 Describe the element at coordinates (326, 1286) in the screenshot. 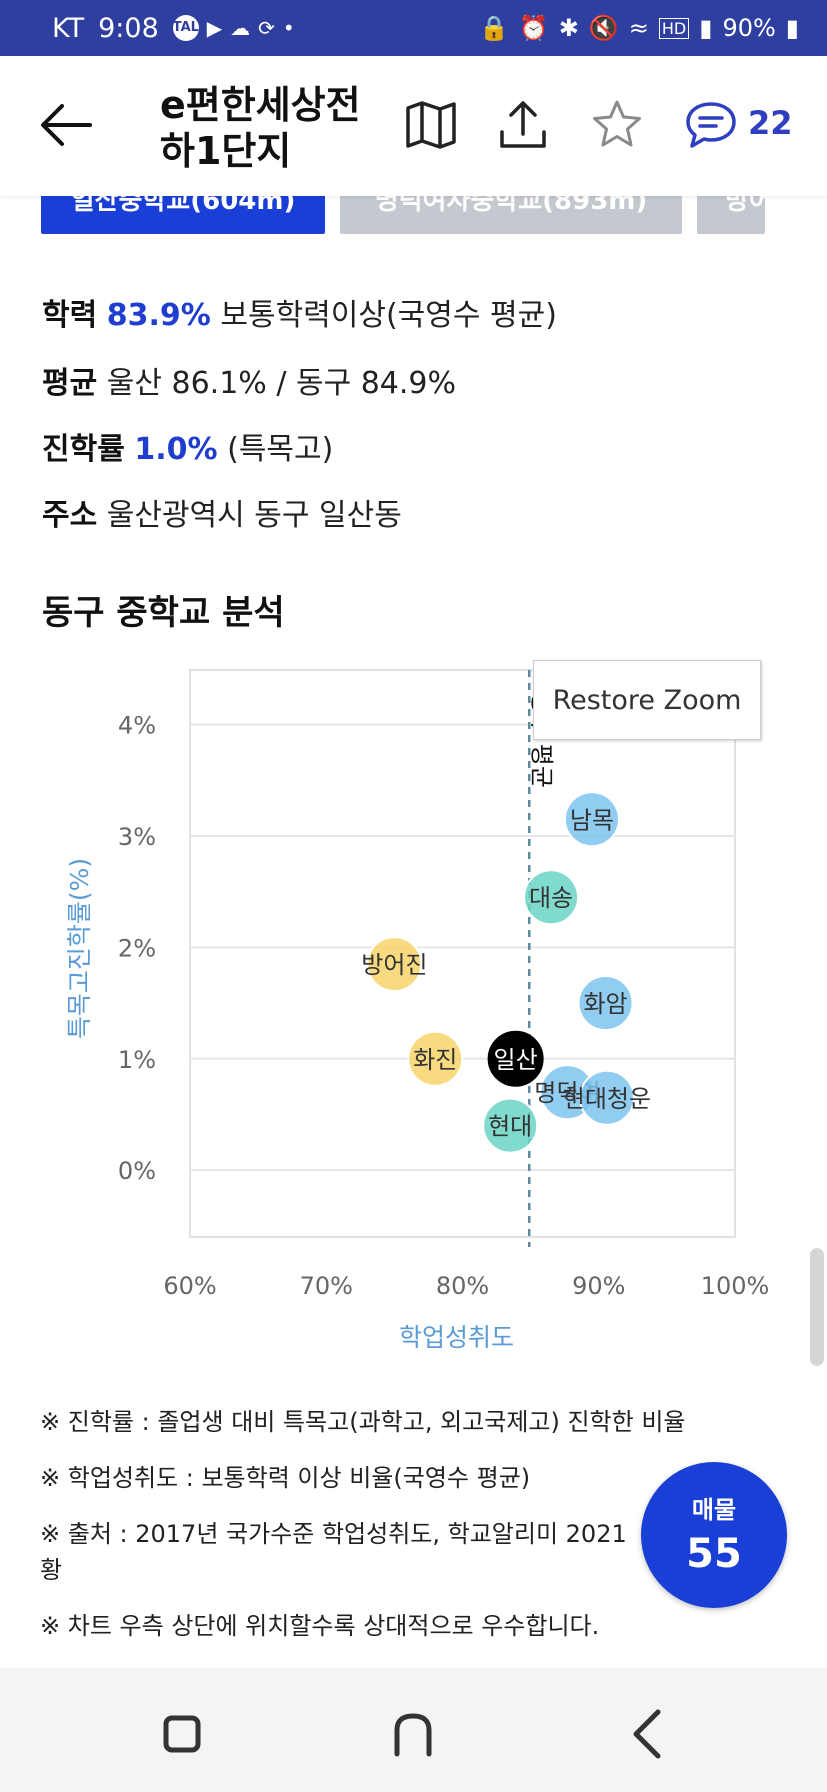

I see `x-tick-label: 70%` at that location.